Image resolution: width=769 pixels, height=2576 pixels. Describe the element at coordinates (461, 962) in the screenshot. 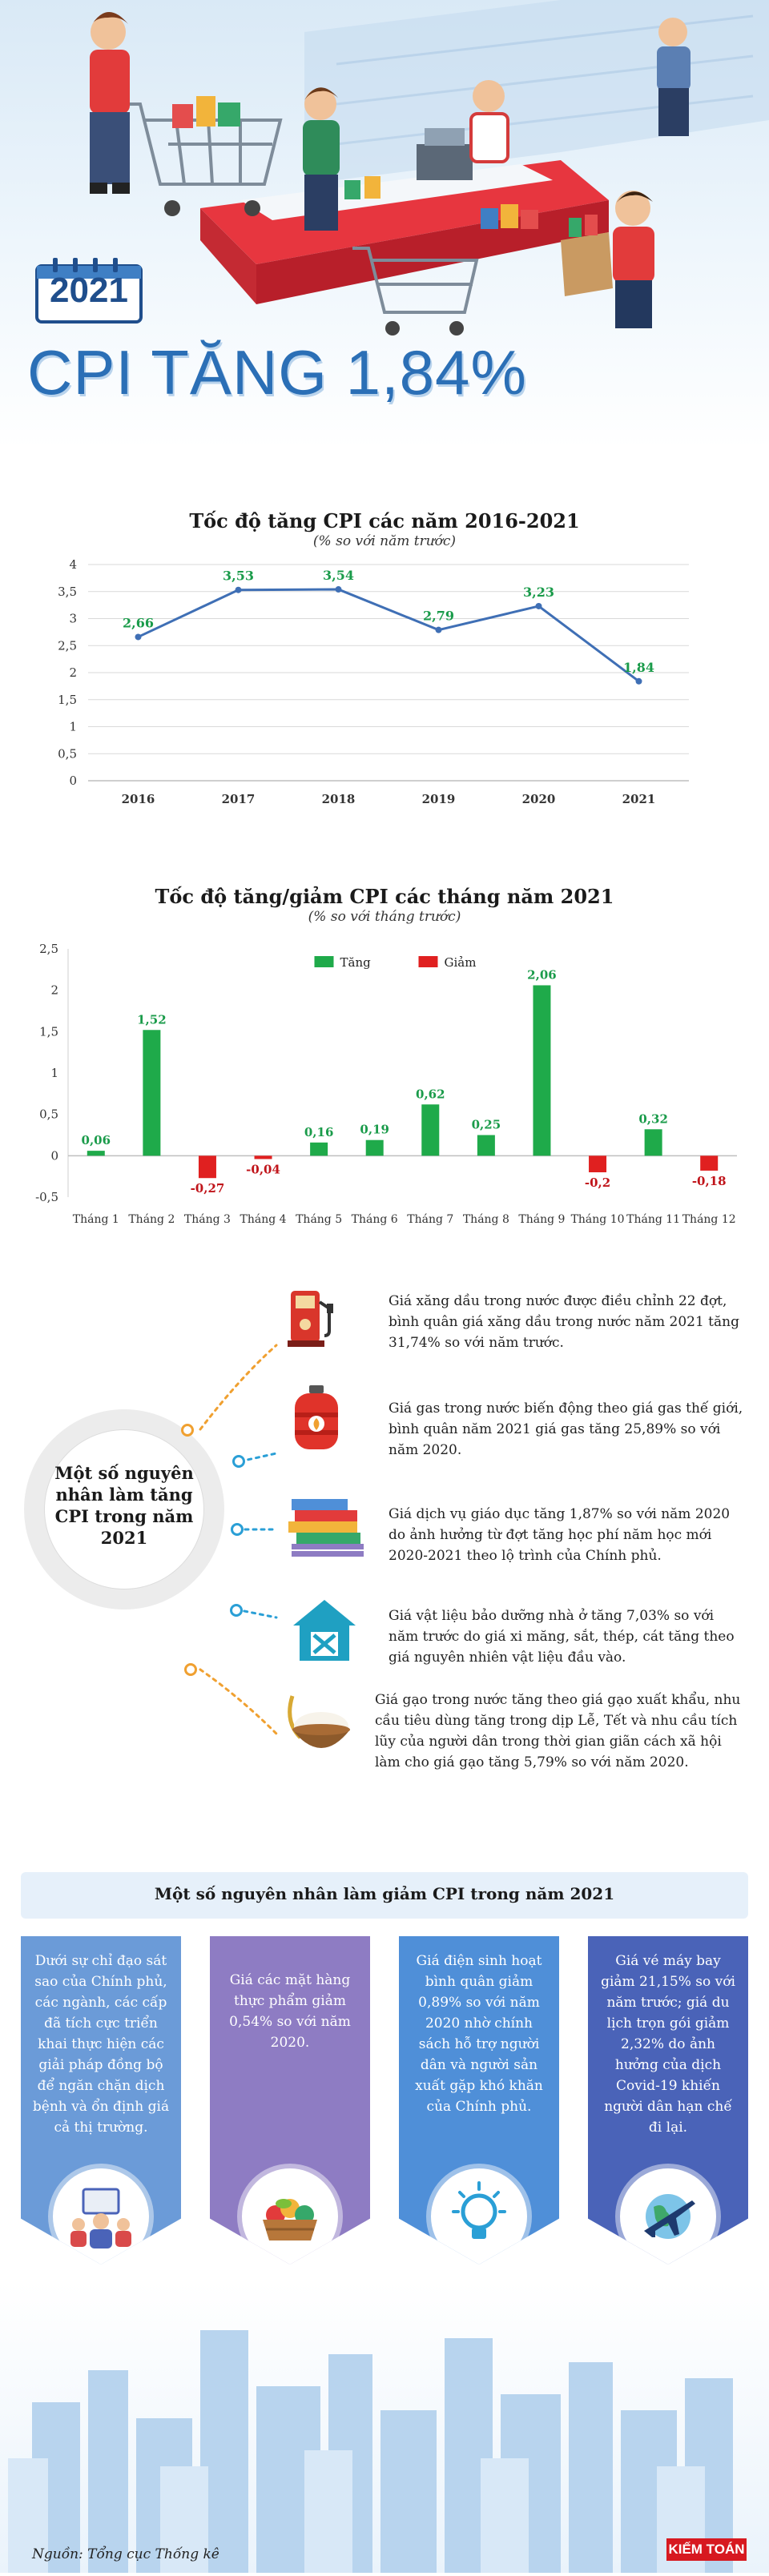

I see `legend-label-down: Giảm` at that location.